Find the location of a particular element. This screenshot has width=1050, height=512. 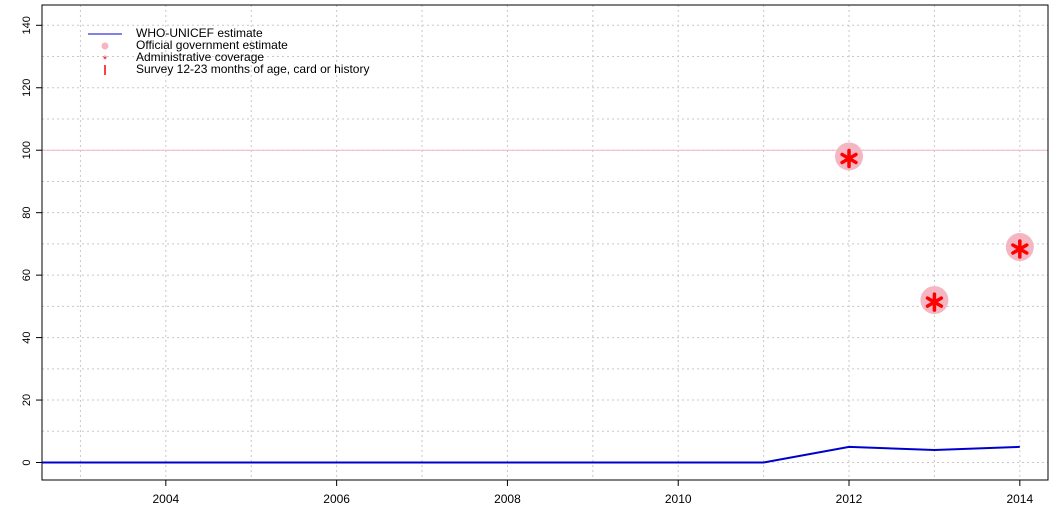

x-tick-label: 2010 is located at coordinates (678, 499).